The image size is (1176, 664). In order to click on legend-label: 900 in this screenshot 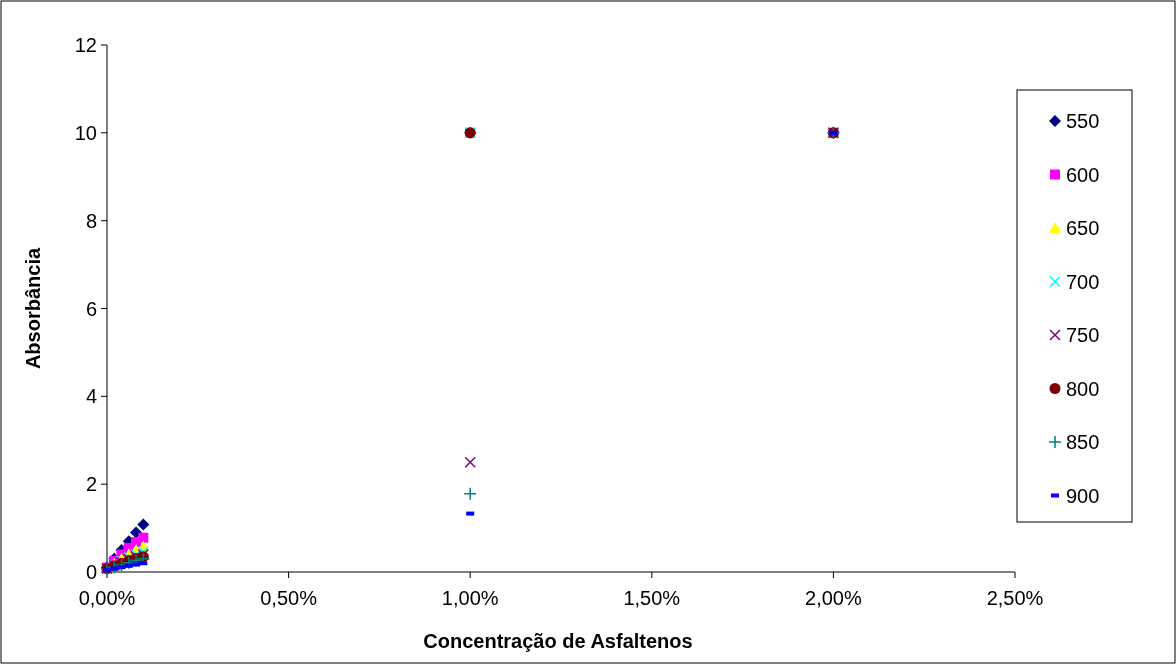, I will do `click(1083, 495)`.